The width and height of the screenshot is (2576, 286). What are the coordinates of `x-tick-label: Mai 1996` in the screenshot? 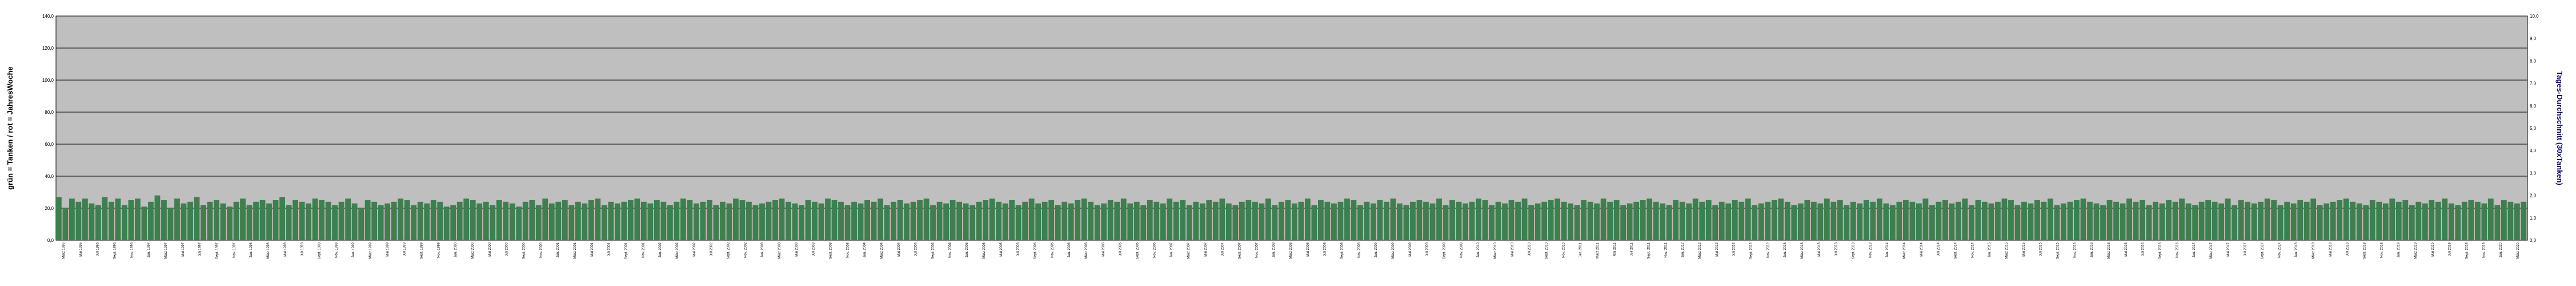 It's located at (81, 249).